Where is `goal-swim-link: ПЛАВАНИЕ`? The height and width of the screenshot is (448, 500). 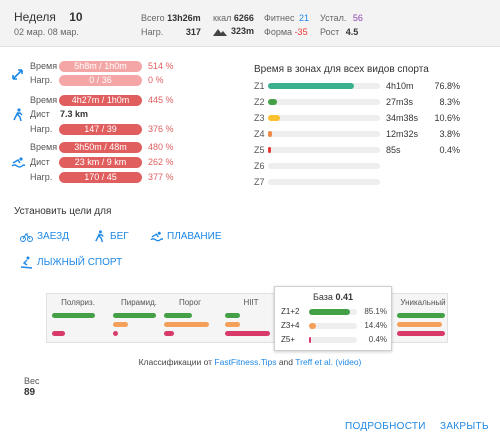
goal-swim-link: ПЛАВАНИЕ is located at coordinates (186, 236).